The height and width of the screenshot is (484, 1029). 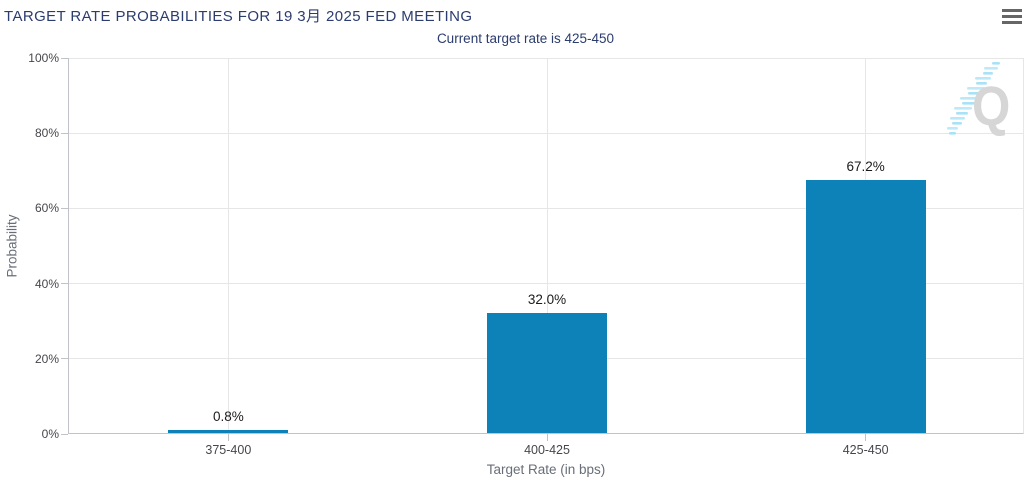 I want to click on y-tick-label: 100%, so click(x=43, y=58).